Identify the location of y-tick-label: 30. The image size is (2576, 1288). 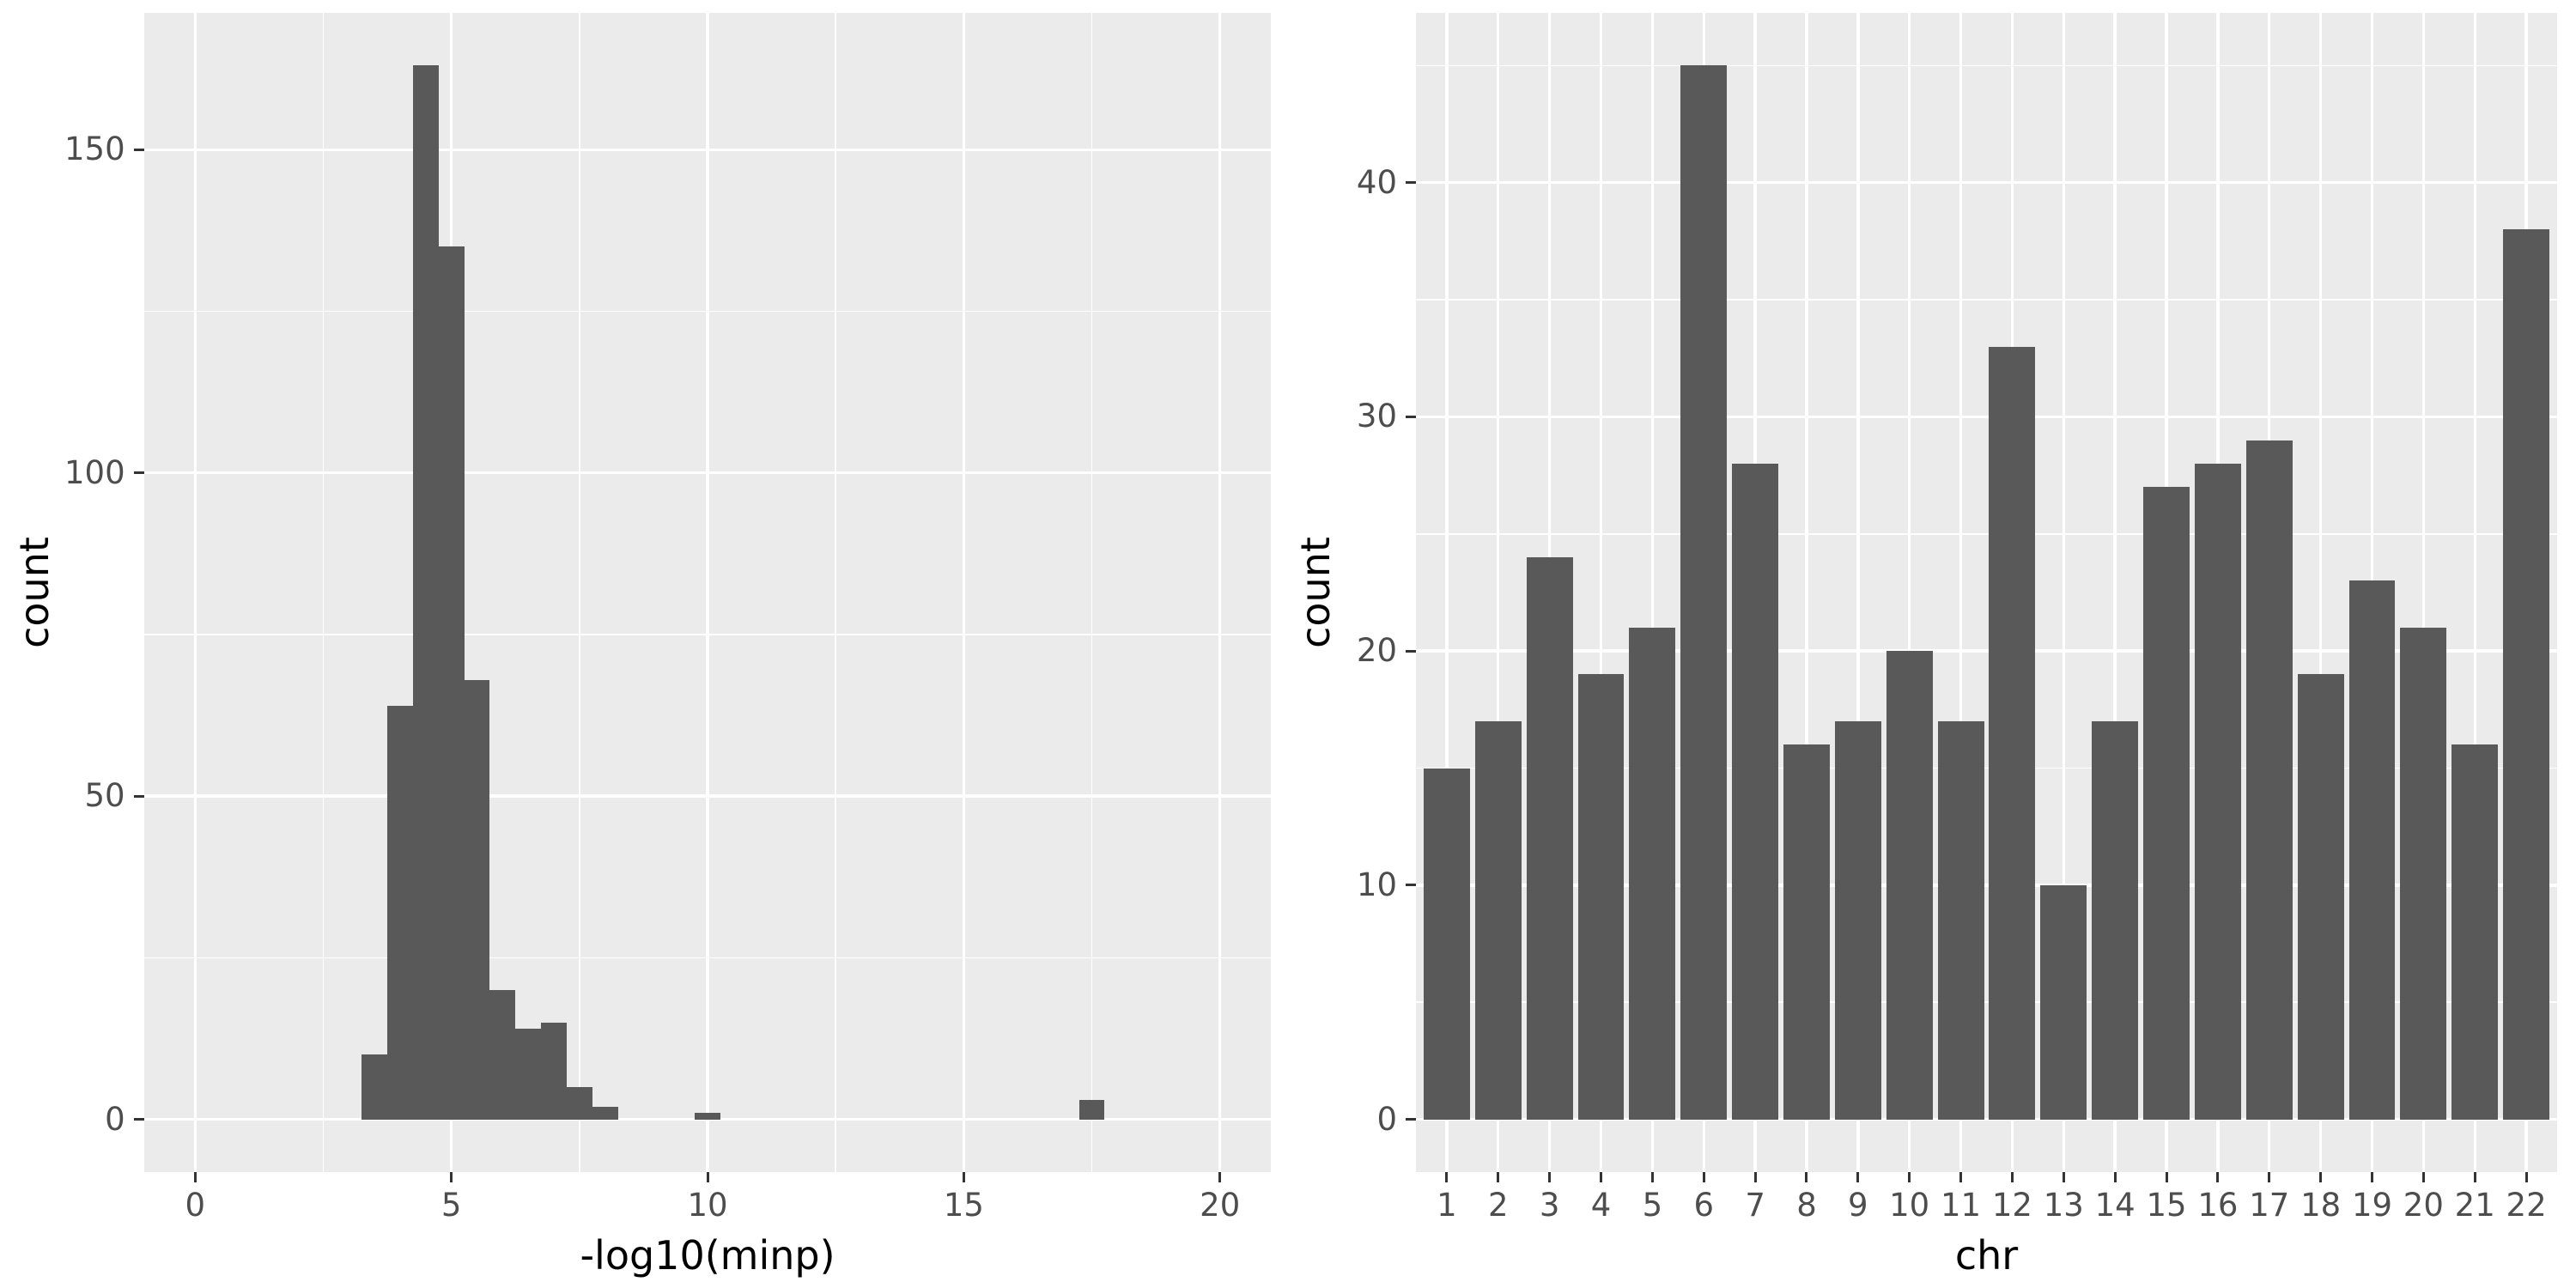
(1376, 417).